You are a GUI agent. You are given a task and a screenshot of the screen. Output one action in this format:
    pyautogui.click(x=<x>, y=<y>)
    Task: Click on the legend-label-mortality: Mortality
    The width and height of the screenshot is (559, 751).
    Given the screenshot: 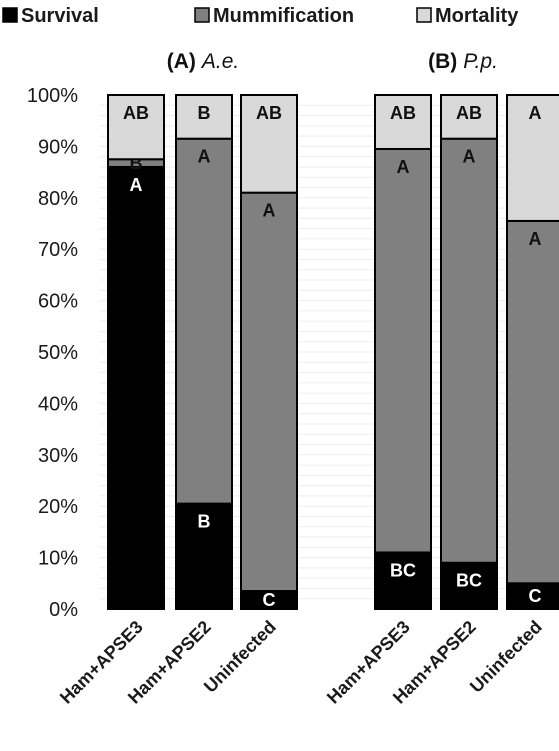 What is the action you would take?
    pyautogui.click(x=477, y=16)
    